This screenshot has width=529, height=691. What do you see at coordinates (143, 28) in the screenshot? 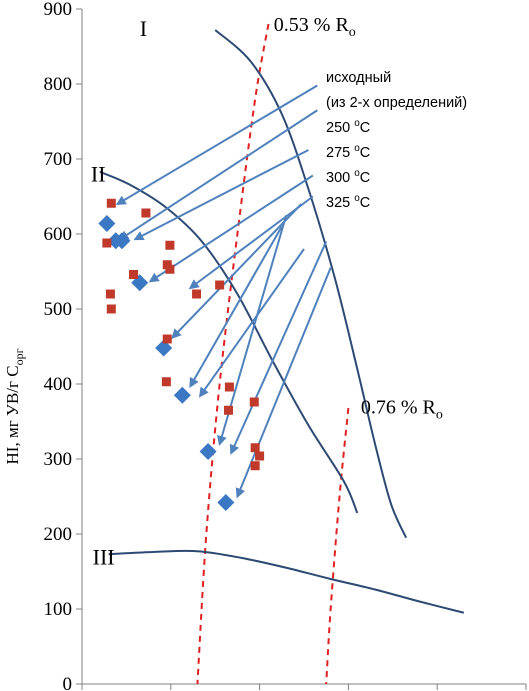
I see `curve-label: I` at bounding box center [143, 28].